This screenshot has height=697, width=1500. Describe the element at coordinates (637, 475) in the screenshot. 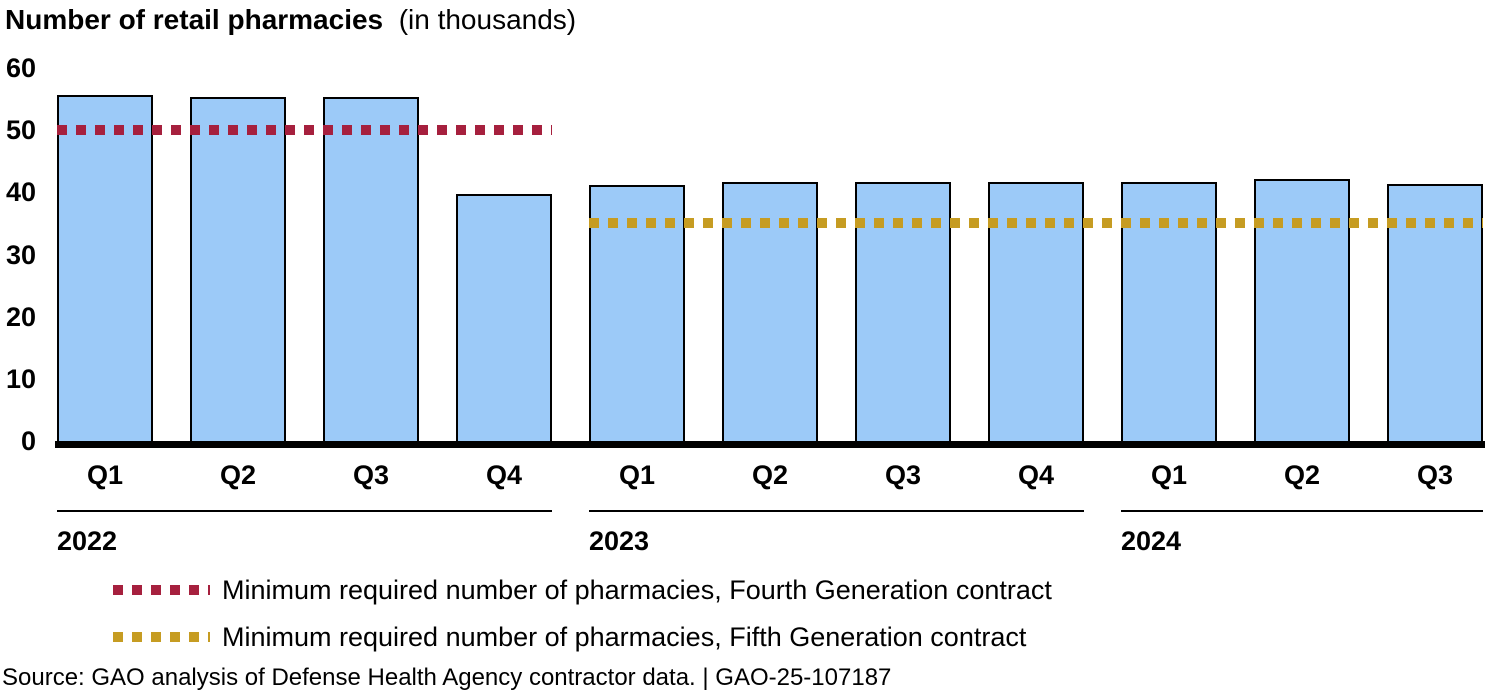

I see `x-tick-label-2023-q1: Q1` at that location.